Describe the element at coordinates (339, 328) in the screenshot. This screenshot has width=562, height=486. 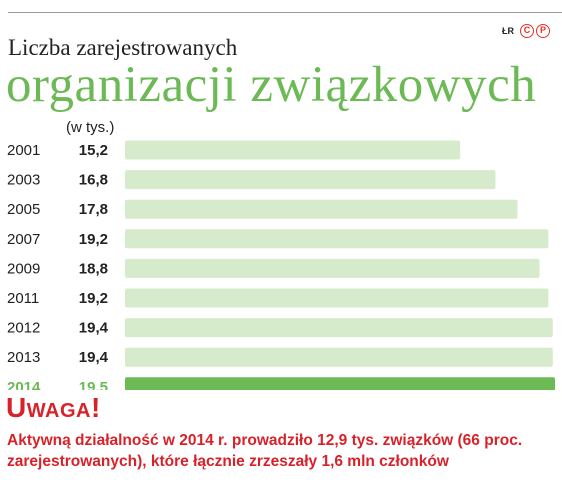
I see `bar-2012` at that location.